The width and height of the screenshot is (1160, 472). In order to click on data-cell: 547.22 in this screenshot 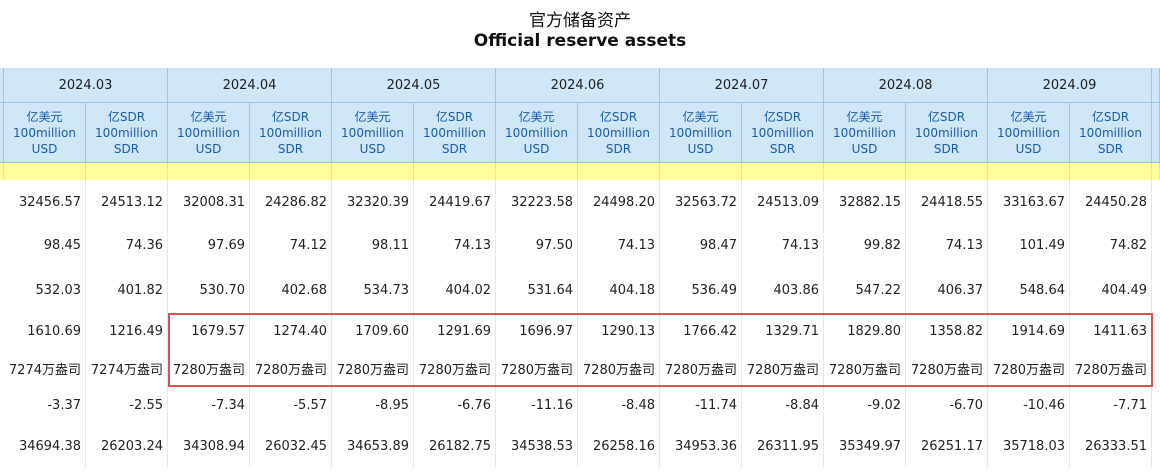, I will do `click(865, 290)`.